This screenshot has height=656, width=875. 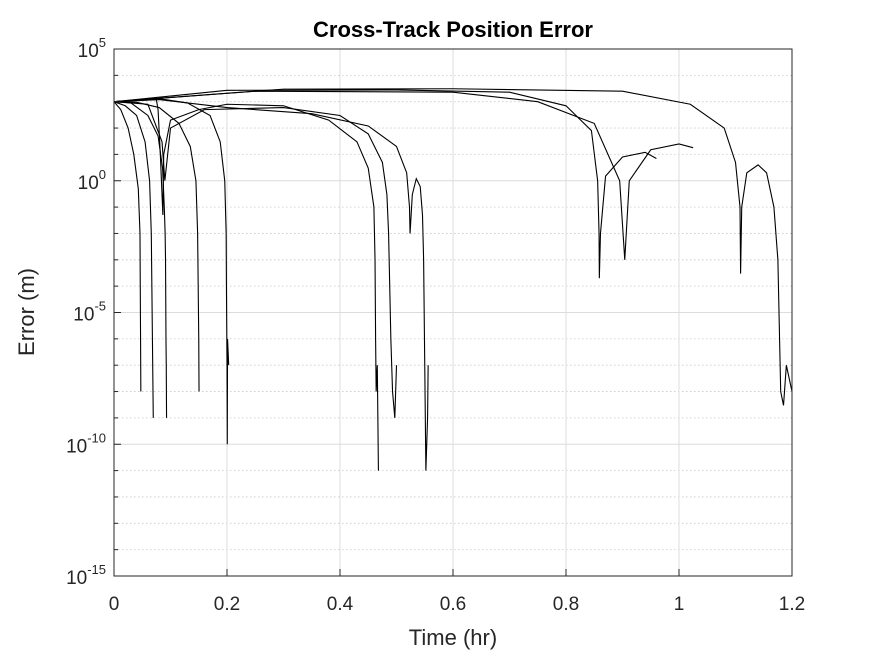 I want to click on x-tick-label: 0.8, so click(x=566, y=604).